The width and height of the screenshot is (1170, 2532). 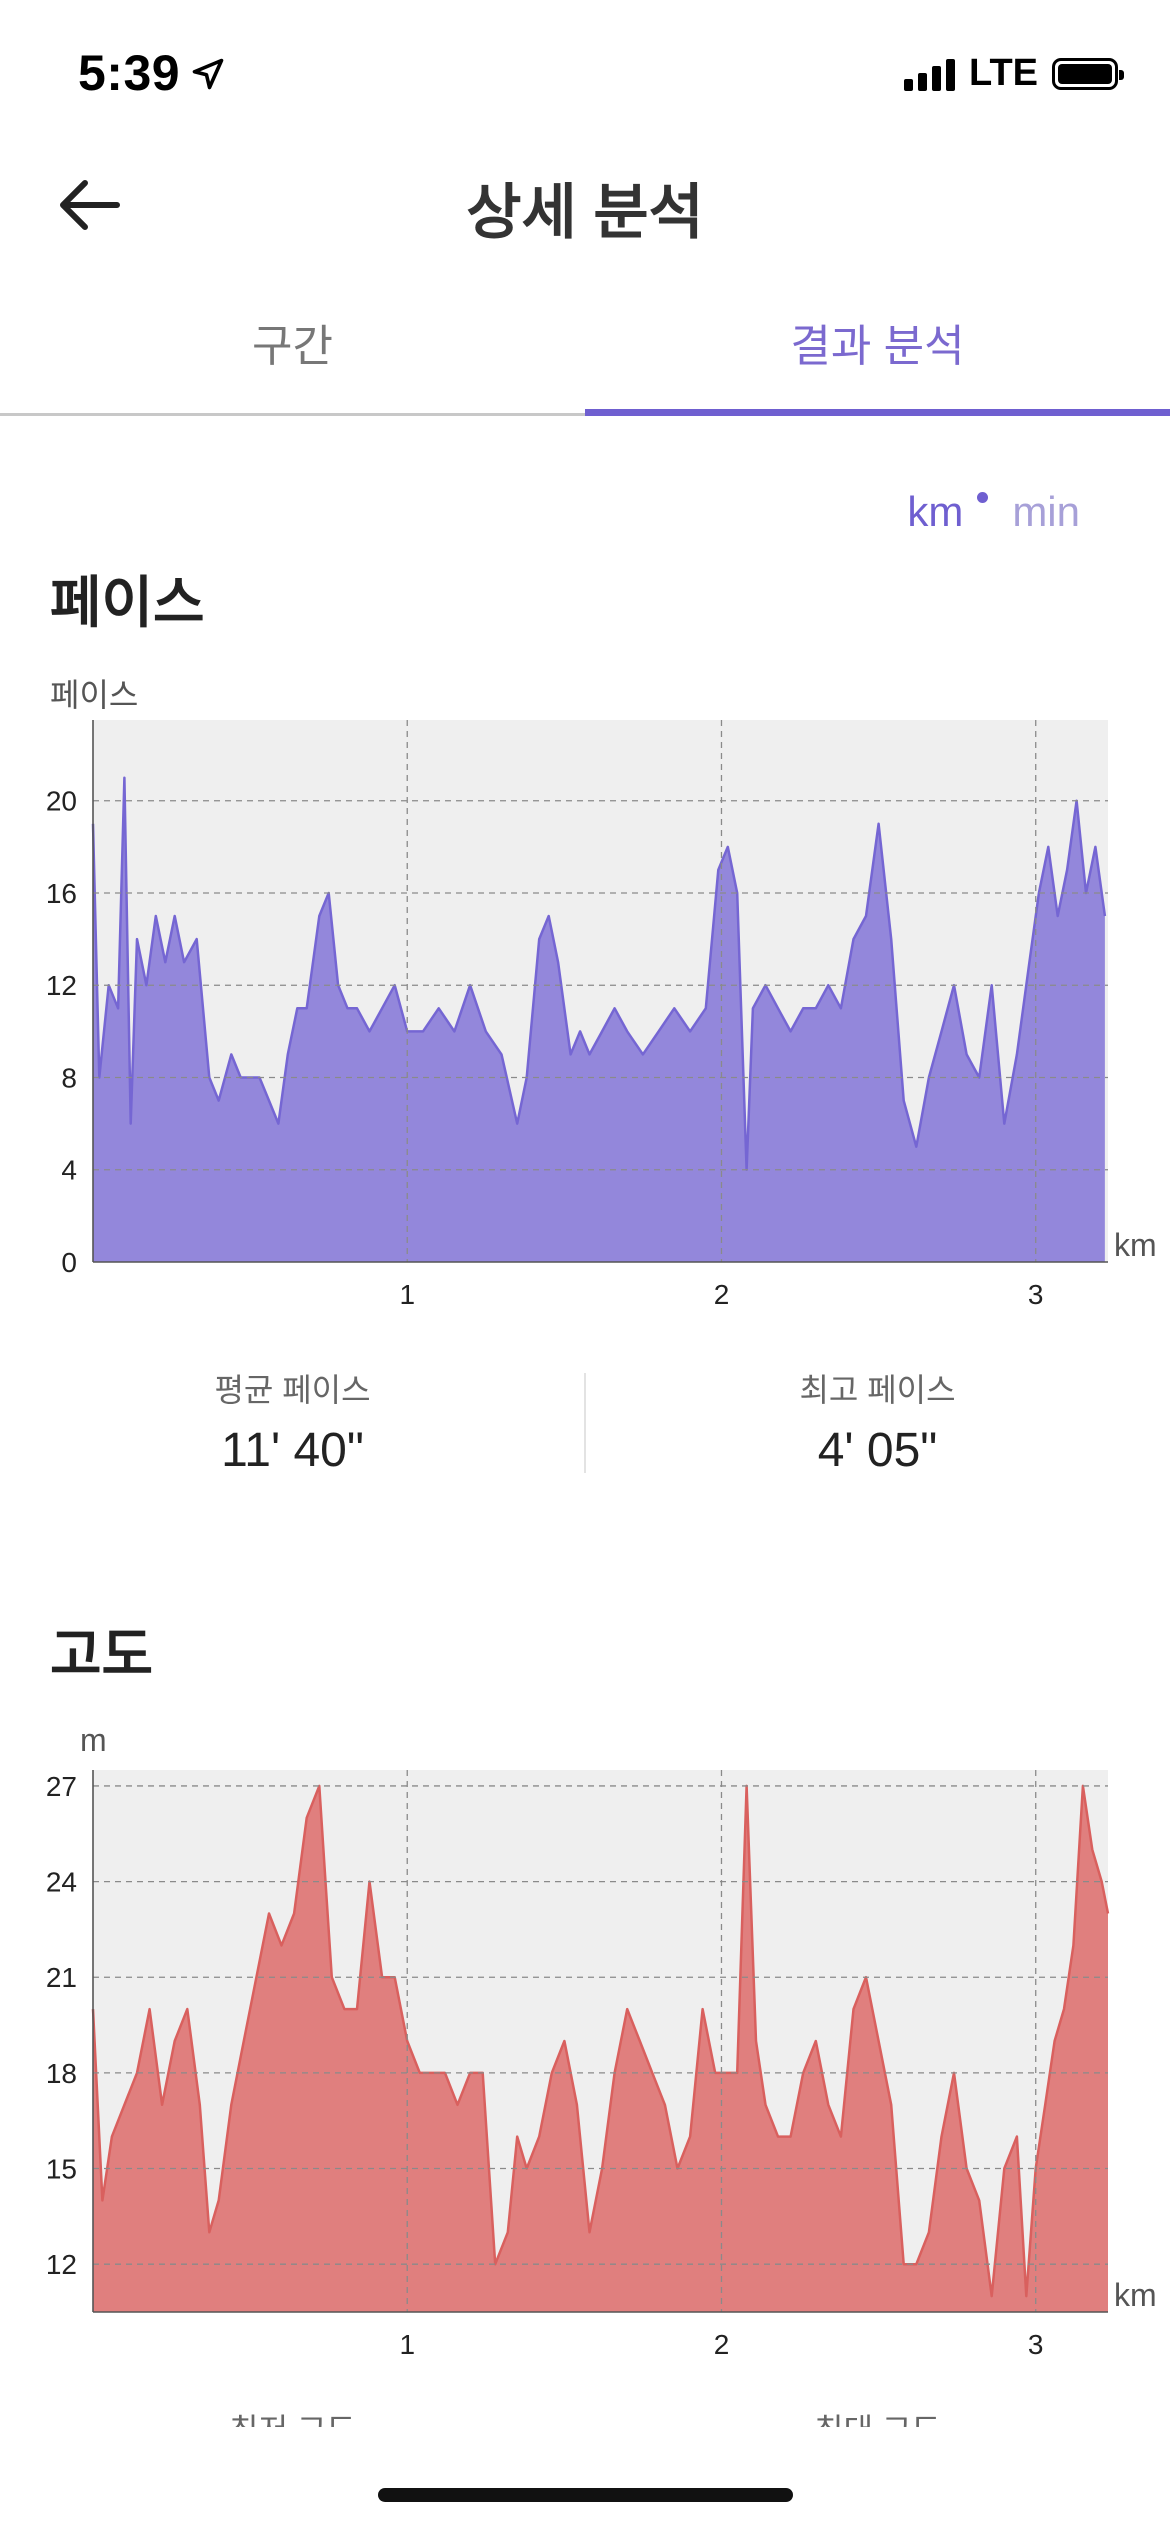 I want to click on pace-y-tick-3: 12, so click(x=61, y=985).